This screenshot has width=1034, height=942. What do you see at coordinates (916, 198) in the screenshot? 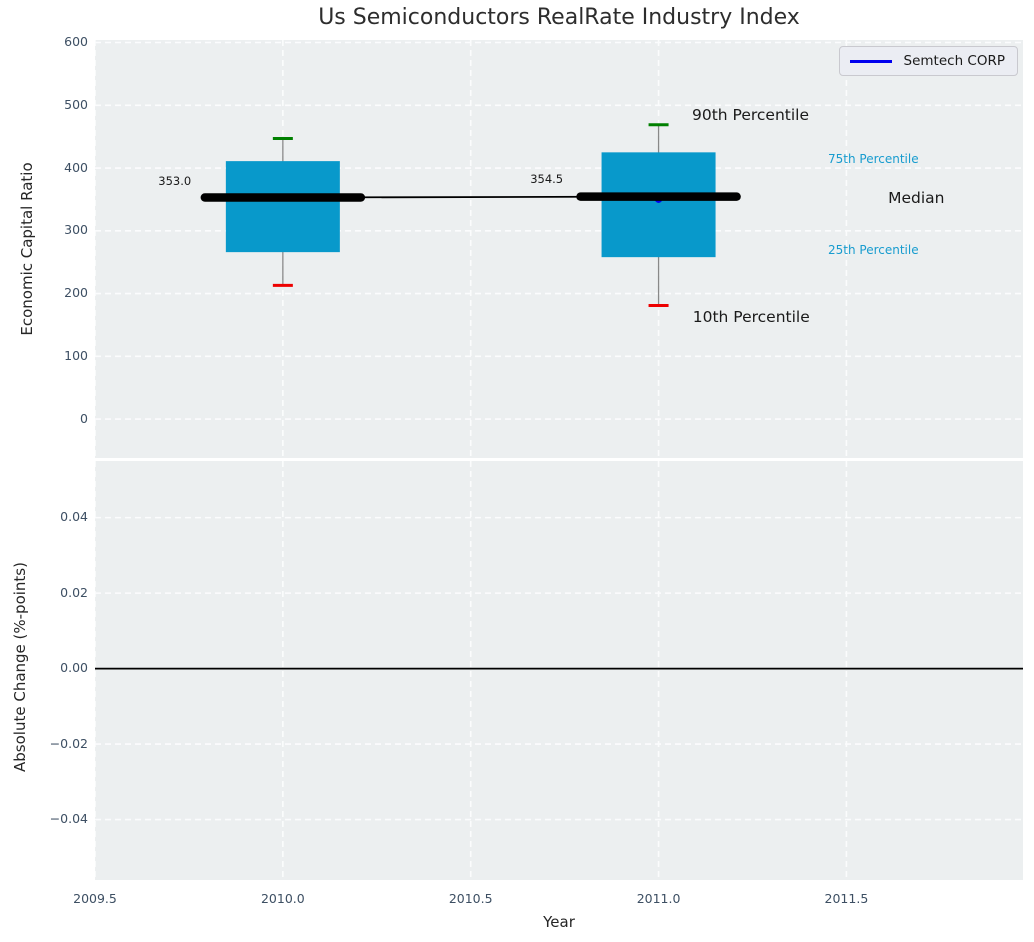
I see `annotation-median: Median` at bounding box center [916, 198].